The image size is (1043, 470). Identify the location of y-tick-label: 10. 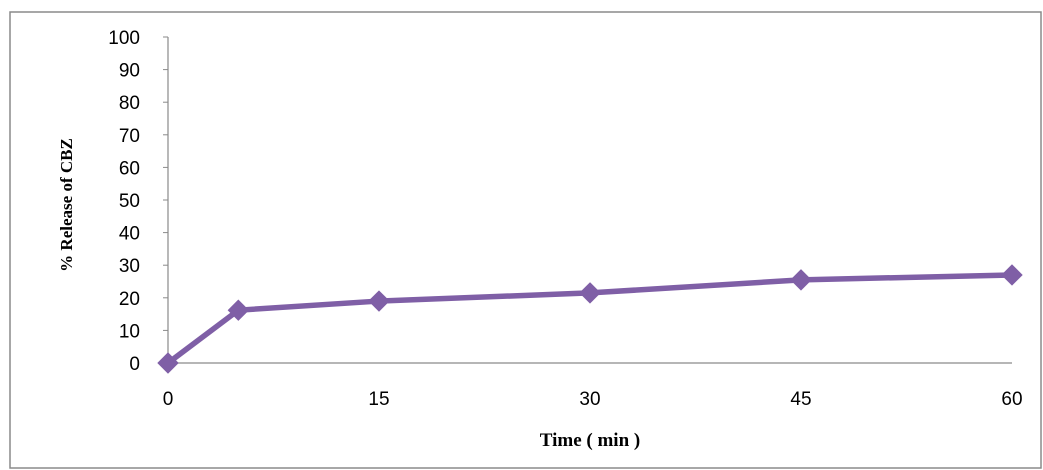
(129, 331).